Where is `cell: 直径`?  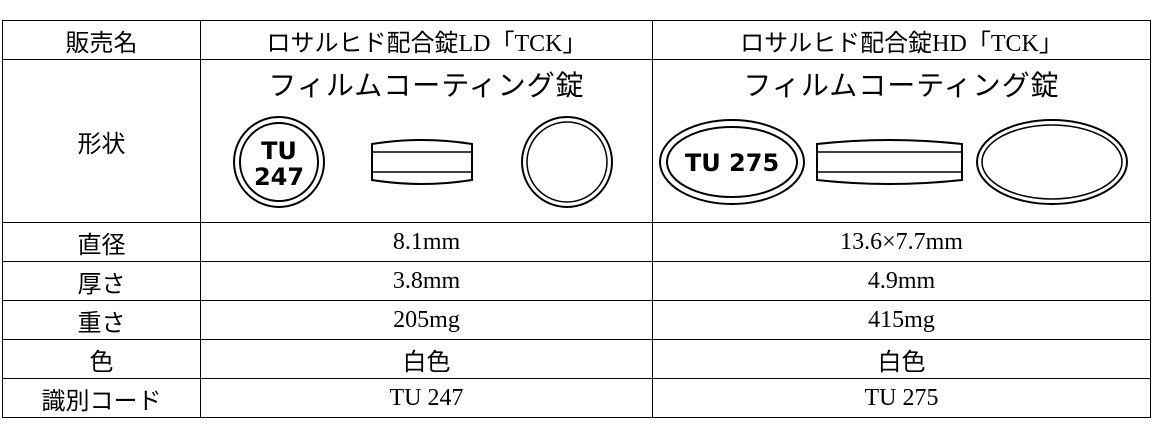
cell: 直径 is located at coordinates (102, 242).